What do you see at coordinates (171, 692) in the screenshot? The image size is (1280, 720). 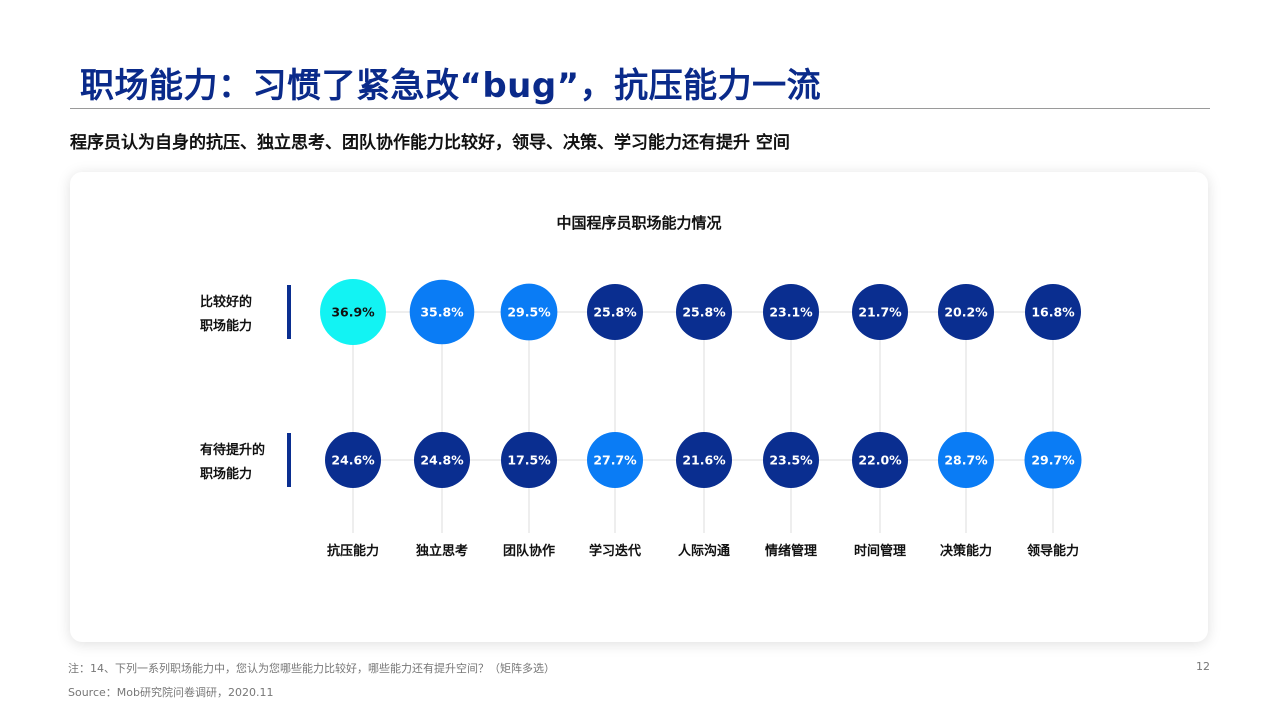 I see `source-note: Source：Mob研究院问卷调研，2020.11` at bounding box center [171, 692].